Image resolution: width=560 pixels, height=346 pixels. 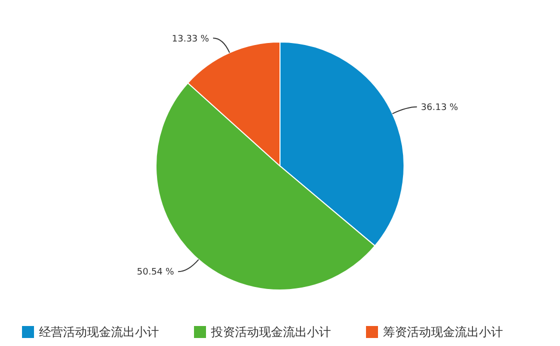 I want to click on data-label: 50.54 %, so click(x=155, y=273).